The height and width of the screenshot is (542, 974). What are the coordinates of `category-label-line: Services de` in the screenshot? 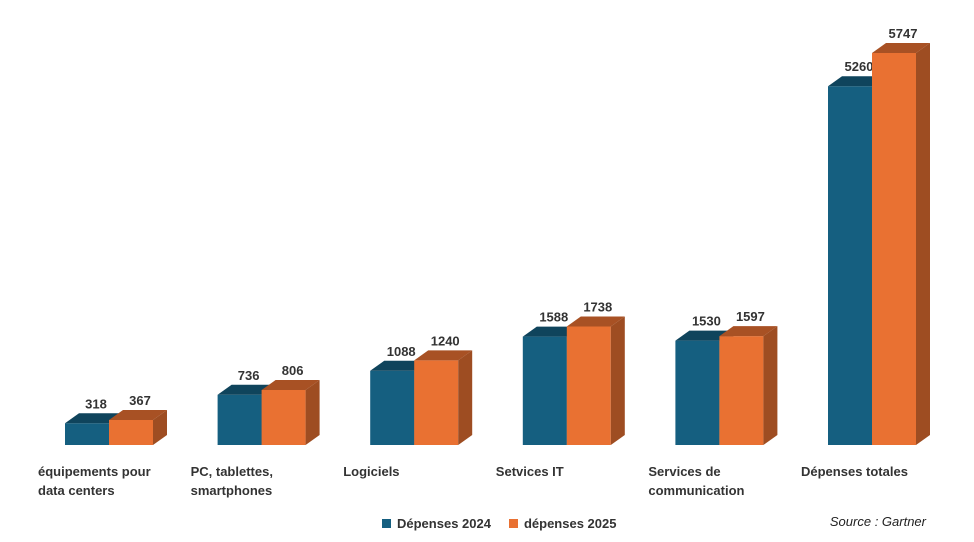 It's located at (684, 471).